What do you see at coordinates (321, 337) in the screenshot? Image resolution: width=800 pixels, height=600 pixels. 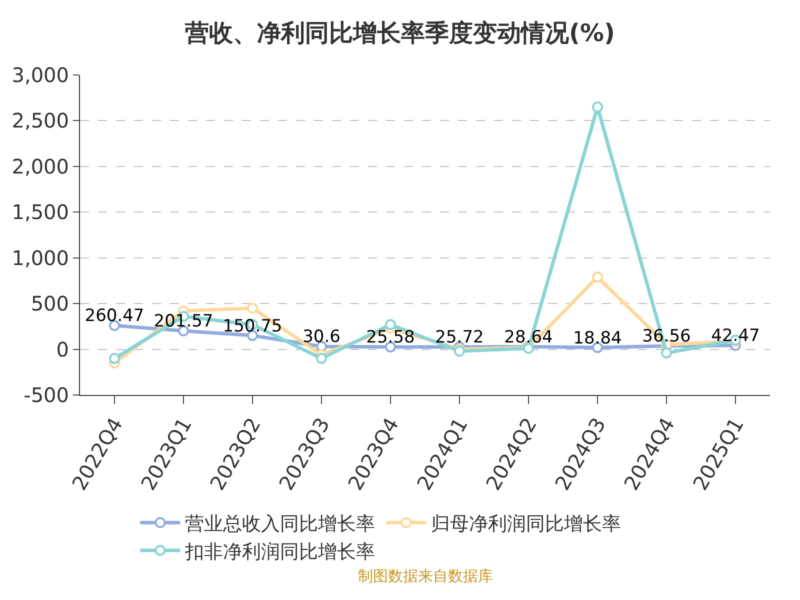 I see `data-label: 30.6` at bounding box center [321, 337].